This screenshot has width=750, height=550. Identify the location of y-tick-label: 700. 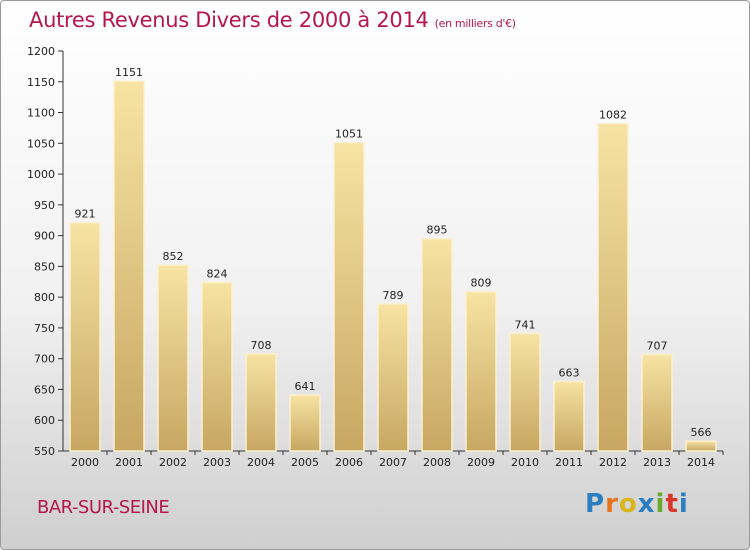
(44, 359).